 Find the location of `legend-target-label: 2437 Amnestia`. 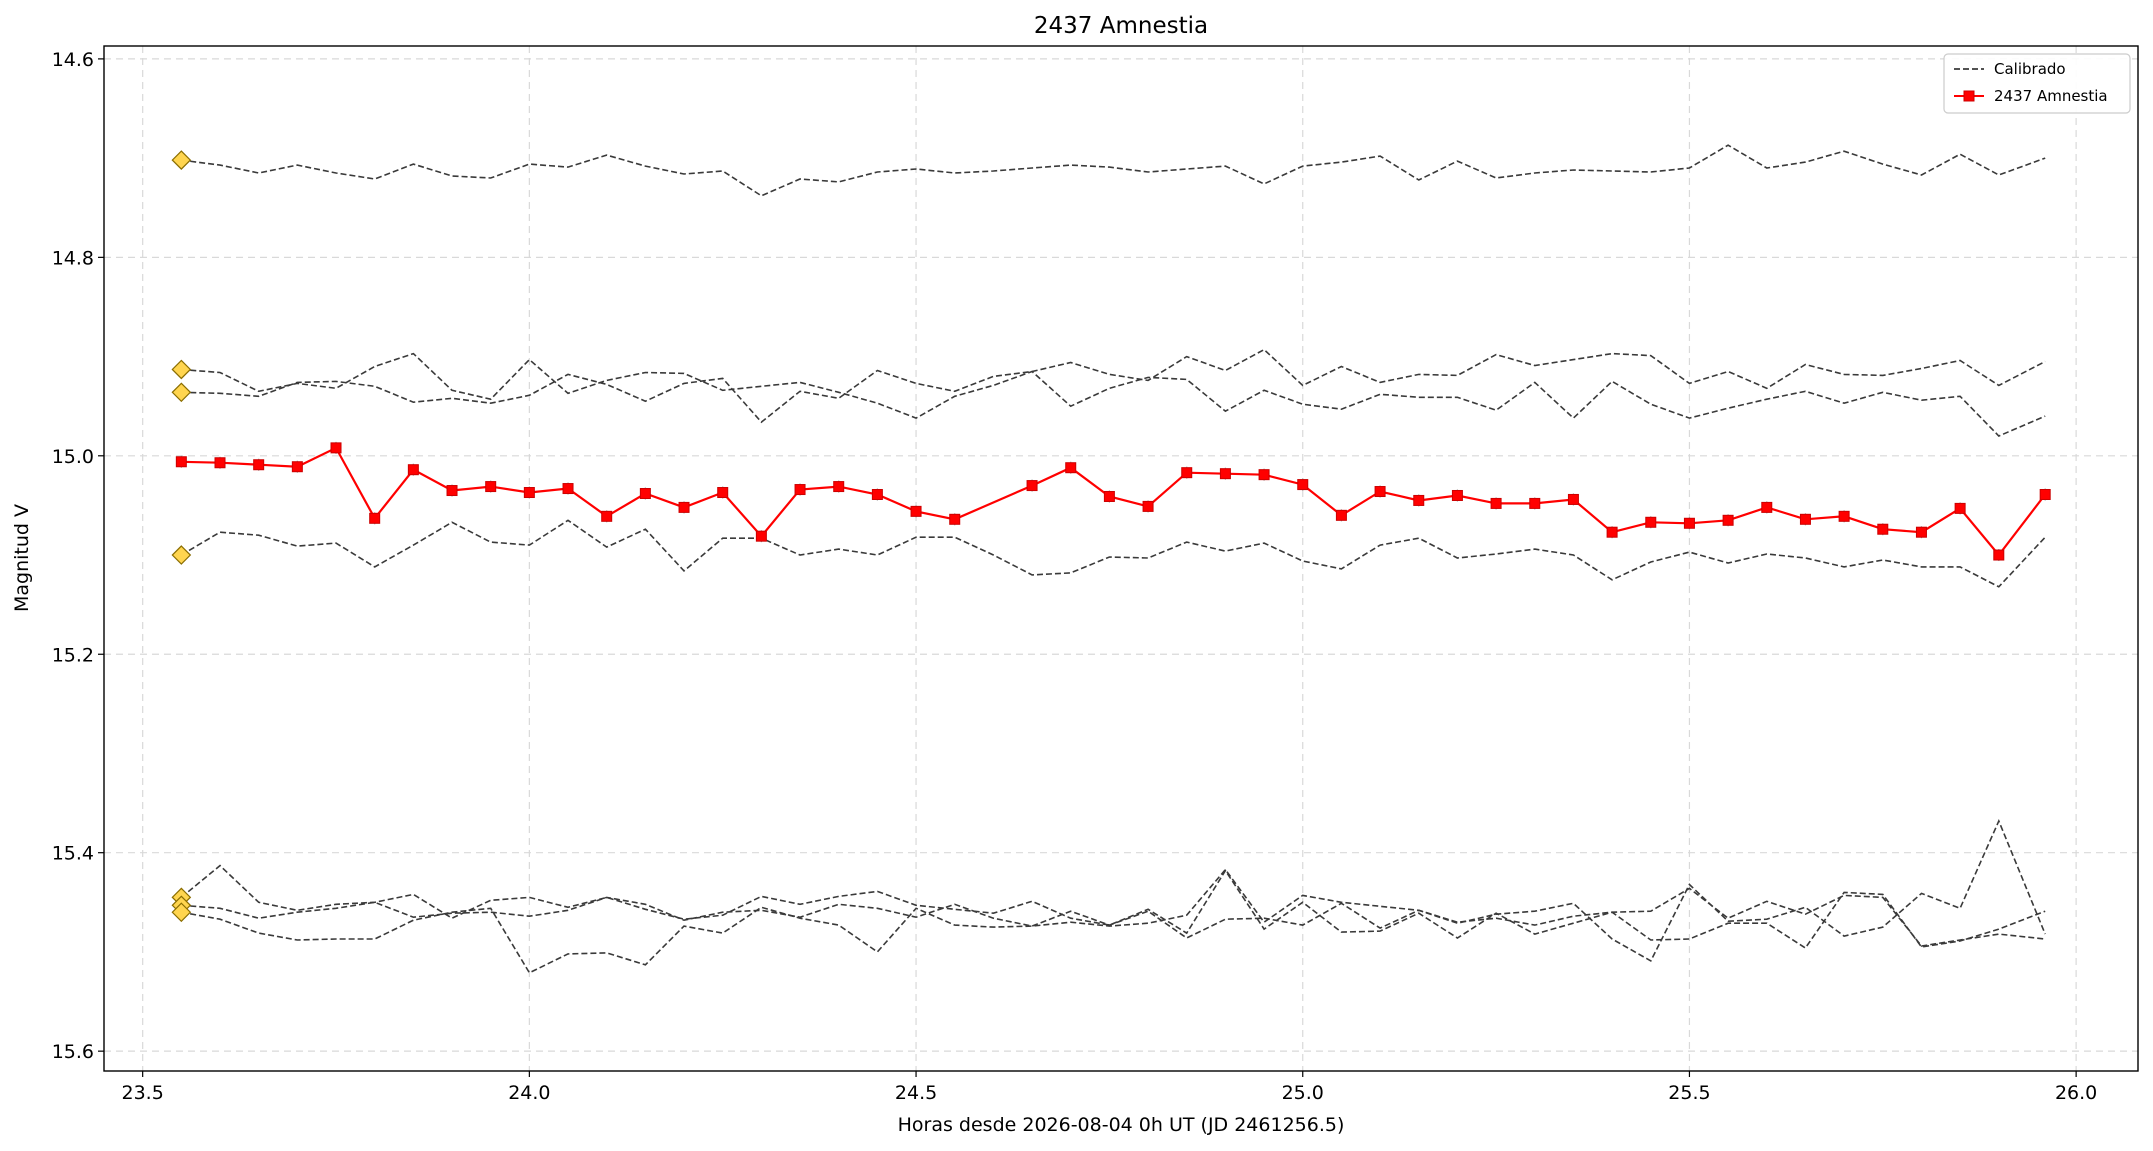

legend-target-label: 2437 Amnestia is located at coordinates (2051, 96).